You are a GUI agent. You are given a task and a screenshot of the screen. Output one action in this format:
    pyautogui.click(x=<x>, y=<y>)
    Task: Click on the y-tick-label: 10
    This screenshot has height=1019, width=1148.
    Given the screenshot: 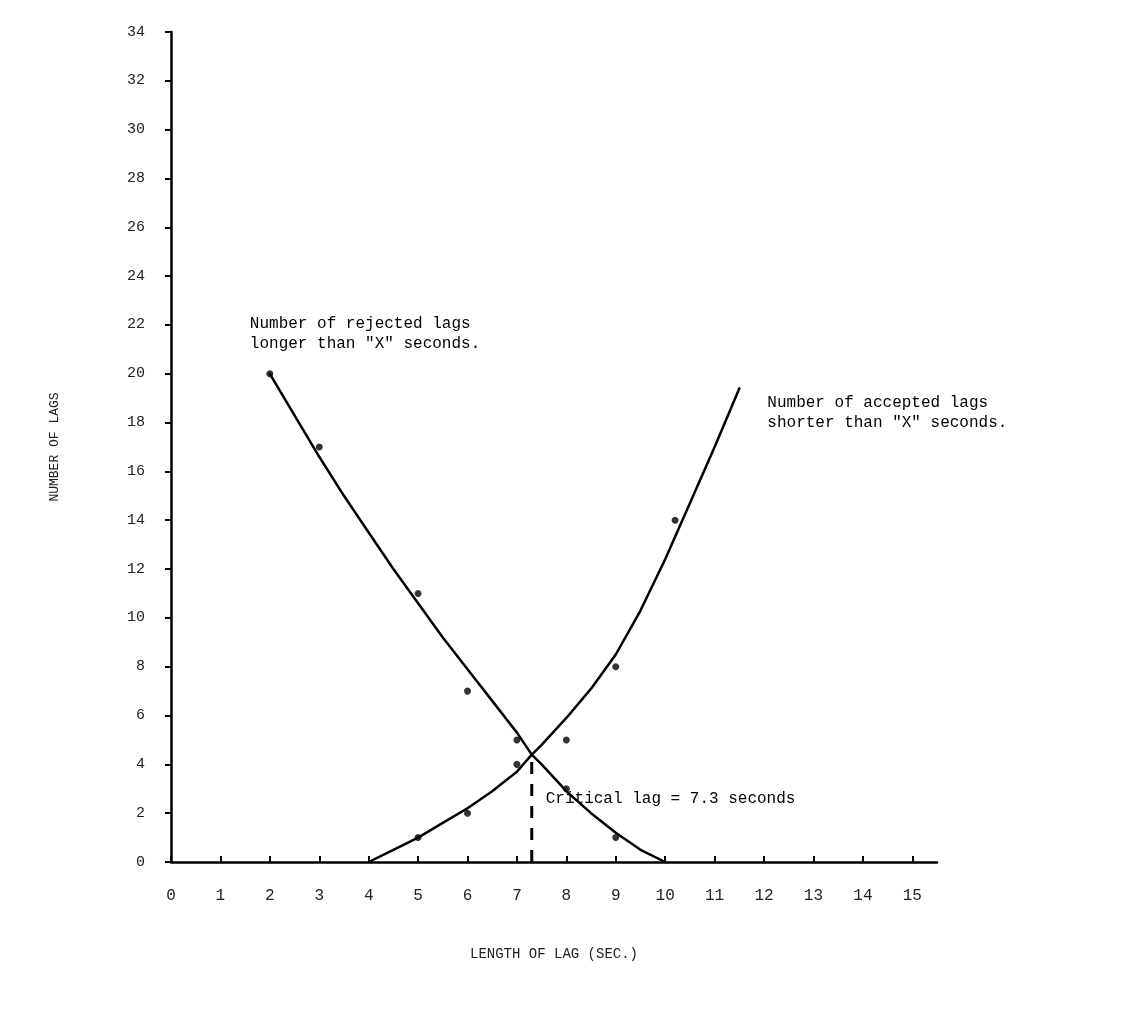 What is the action you would take?
    pyautogui.click(x=135, y=618)
    